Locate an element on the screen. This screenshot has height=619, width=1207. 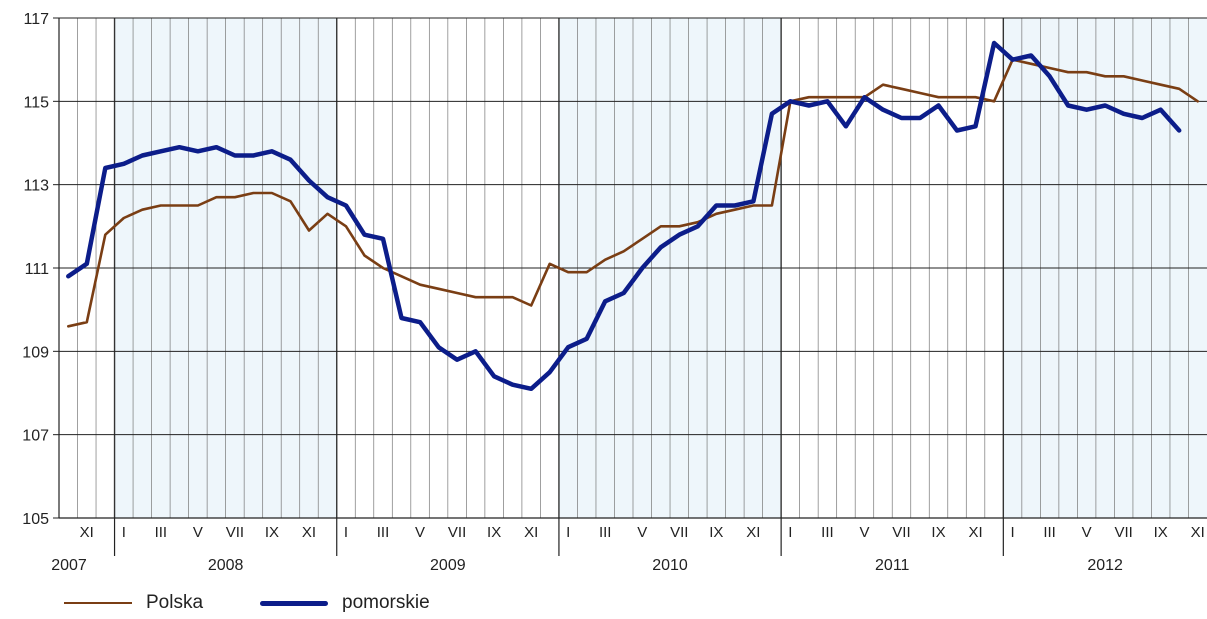
legend-label-polska: Polska is located at coordinates (175, 602).